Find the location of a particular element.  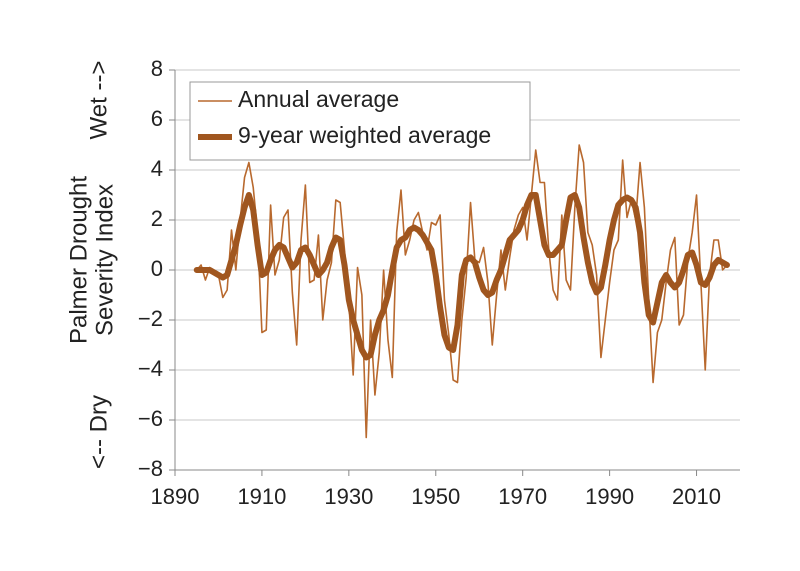

y-tick-label: 4 is located at coordinates (157, 168).